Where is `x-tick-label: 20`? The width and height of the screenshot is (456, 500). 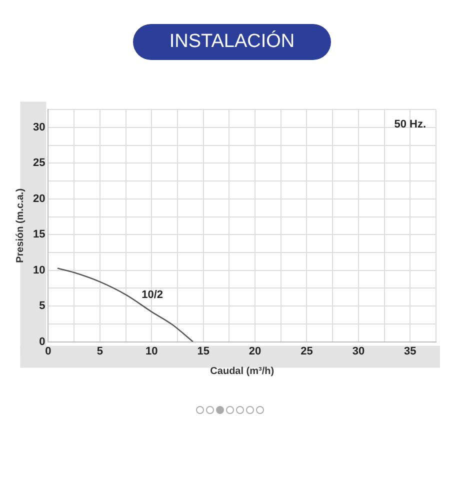
x-tick-label: 20 is located at coordinates (255, 351).